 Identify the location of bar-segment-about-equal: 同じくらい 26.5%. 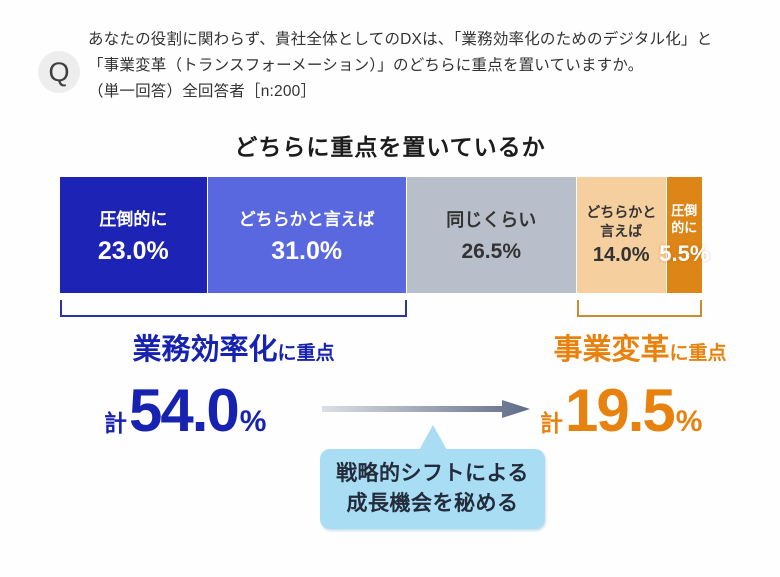
(491, 235).